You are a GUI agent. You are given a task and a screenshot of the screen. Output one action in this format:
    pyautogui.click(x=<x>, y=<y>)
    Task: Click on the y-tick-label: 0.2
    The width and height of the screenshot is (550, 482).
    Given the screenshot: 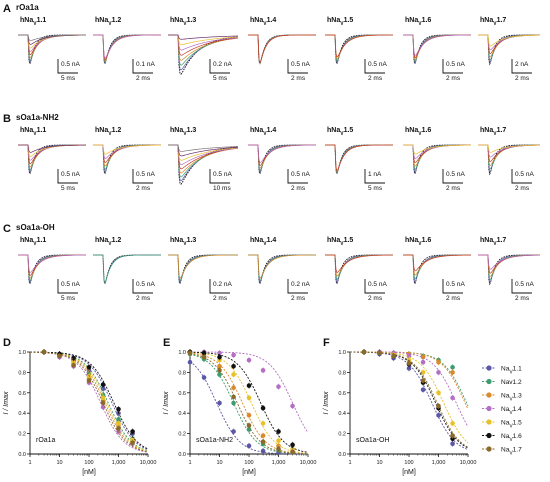 What is the action you would take?
    pyautogui.click(x=22, y=435)
    